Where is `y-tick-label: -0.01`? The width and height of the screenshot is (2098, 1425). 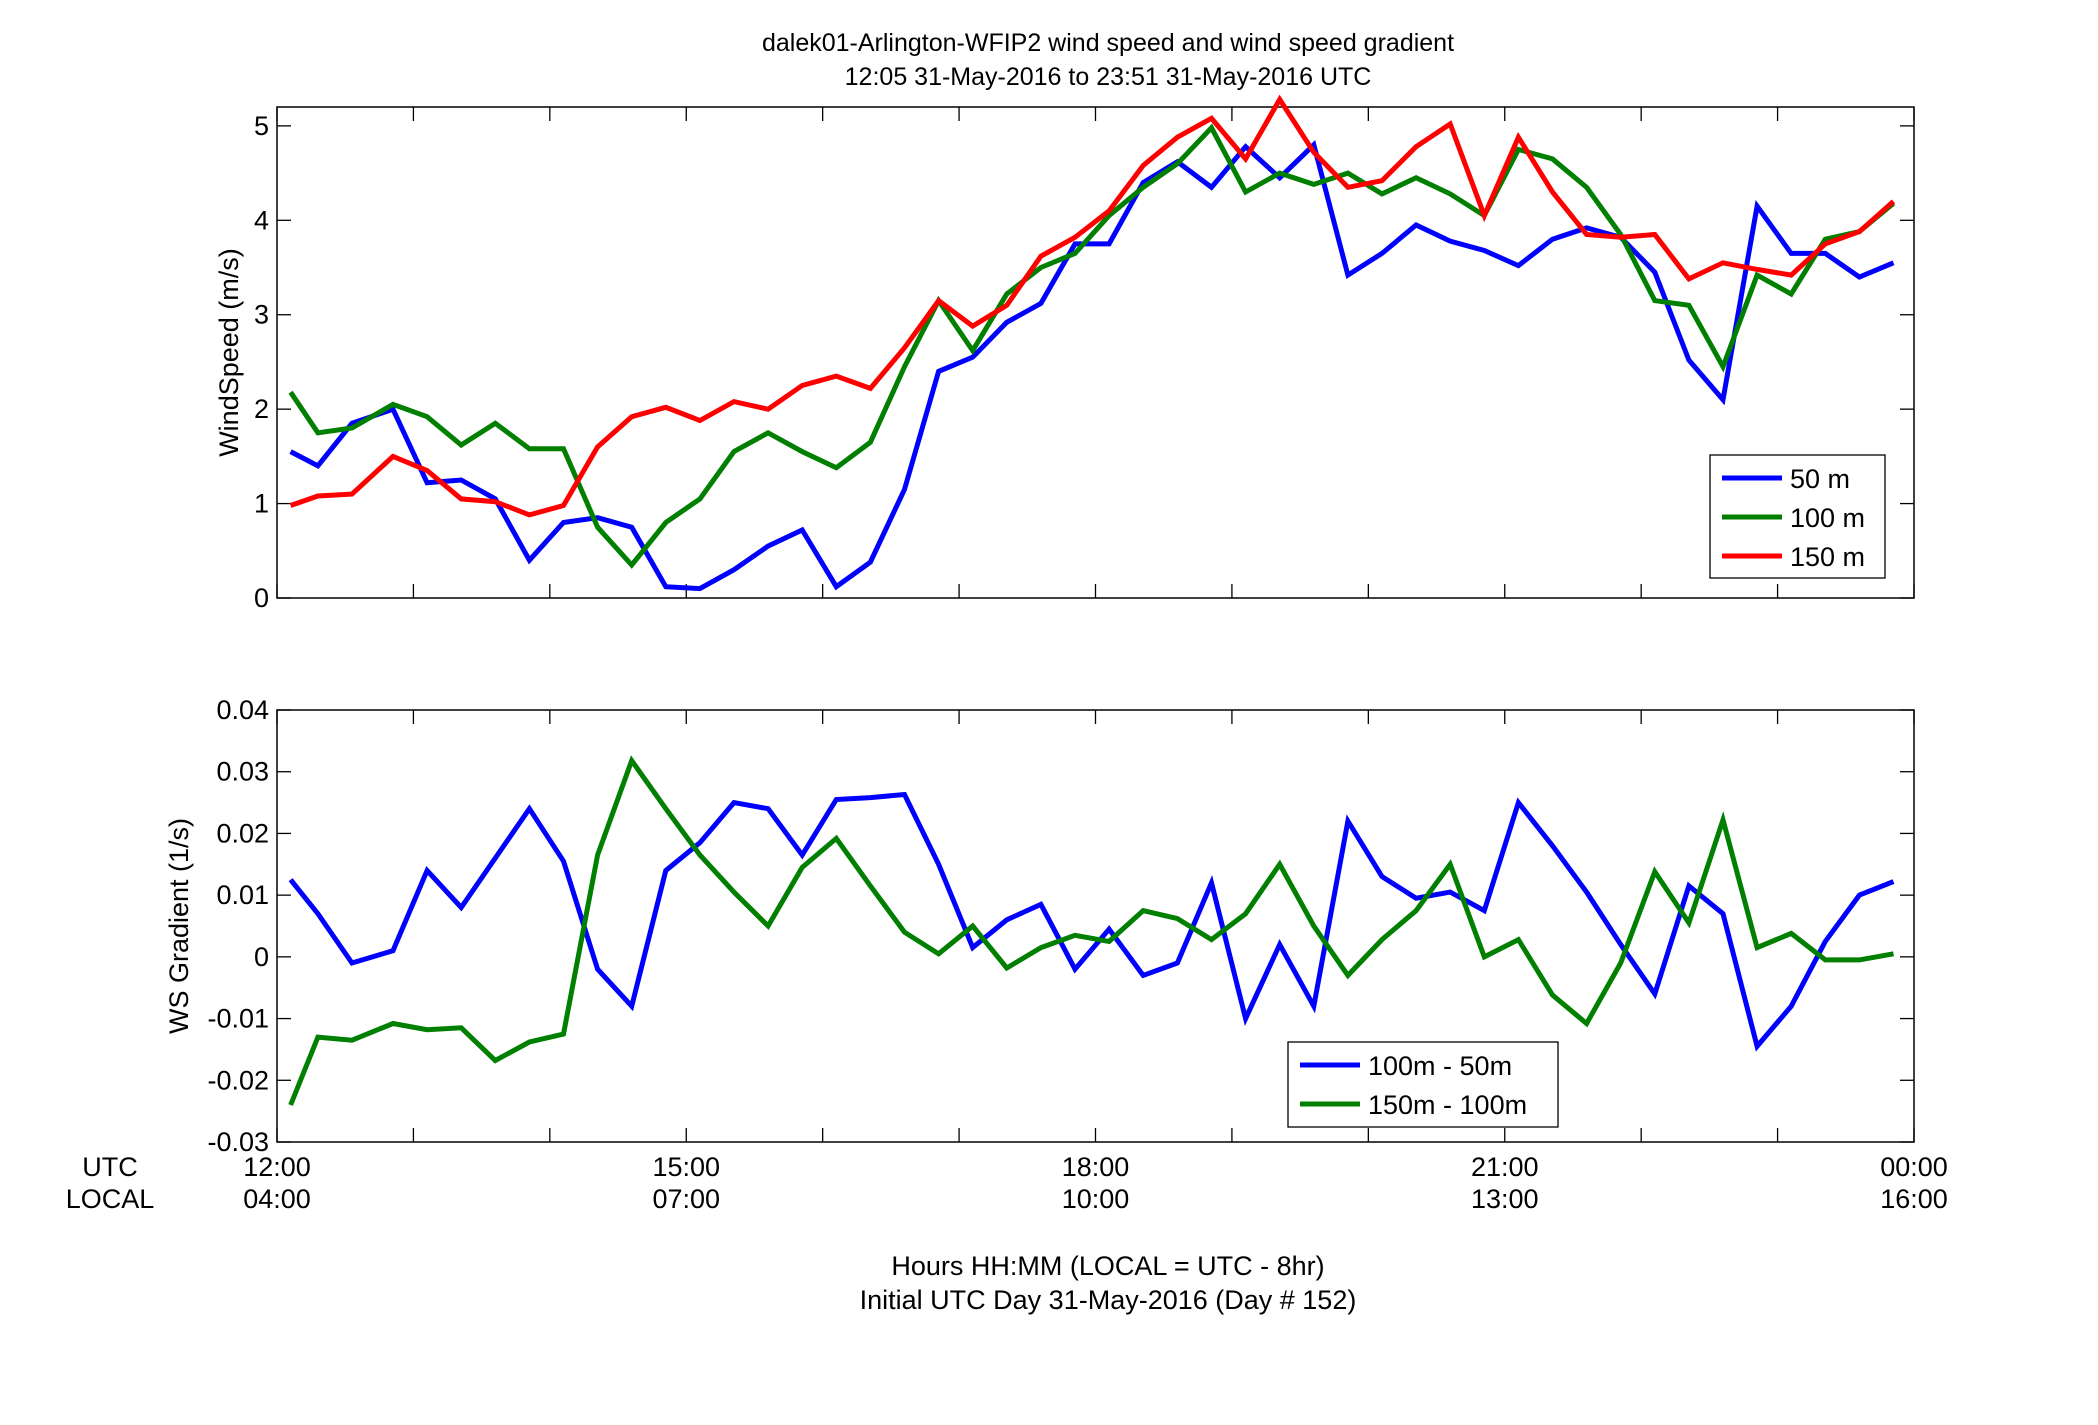 y-tick-label: -0.01 is located at coordinates (238, 1019).